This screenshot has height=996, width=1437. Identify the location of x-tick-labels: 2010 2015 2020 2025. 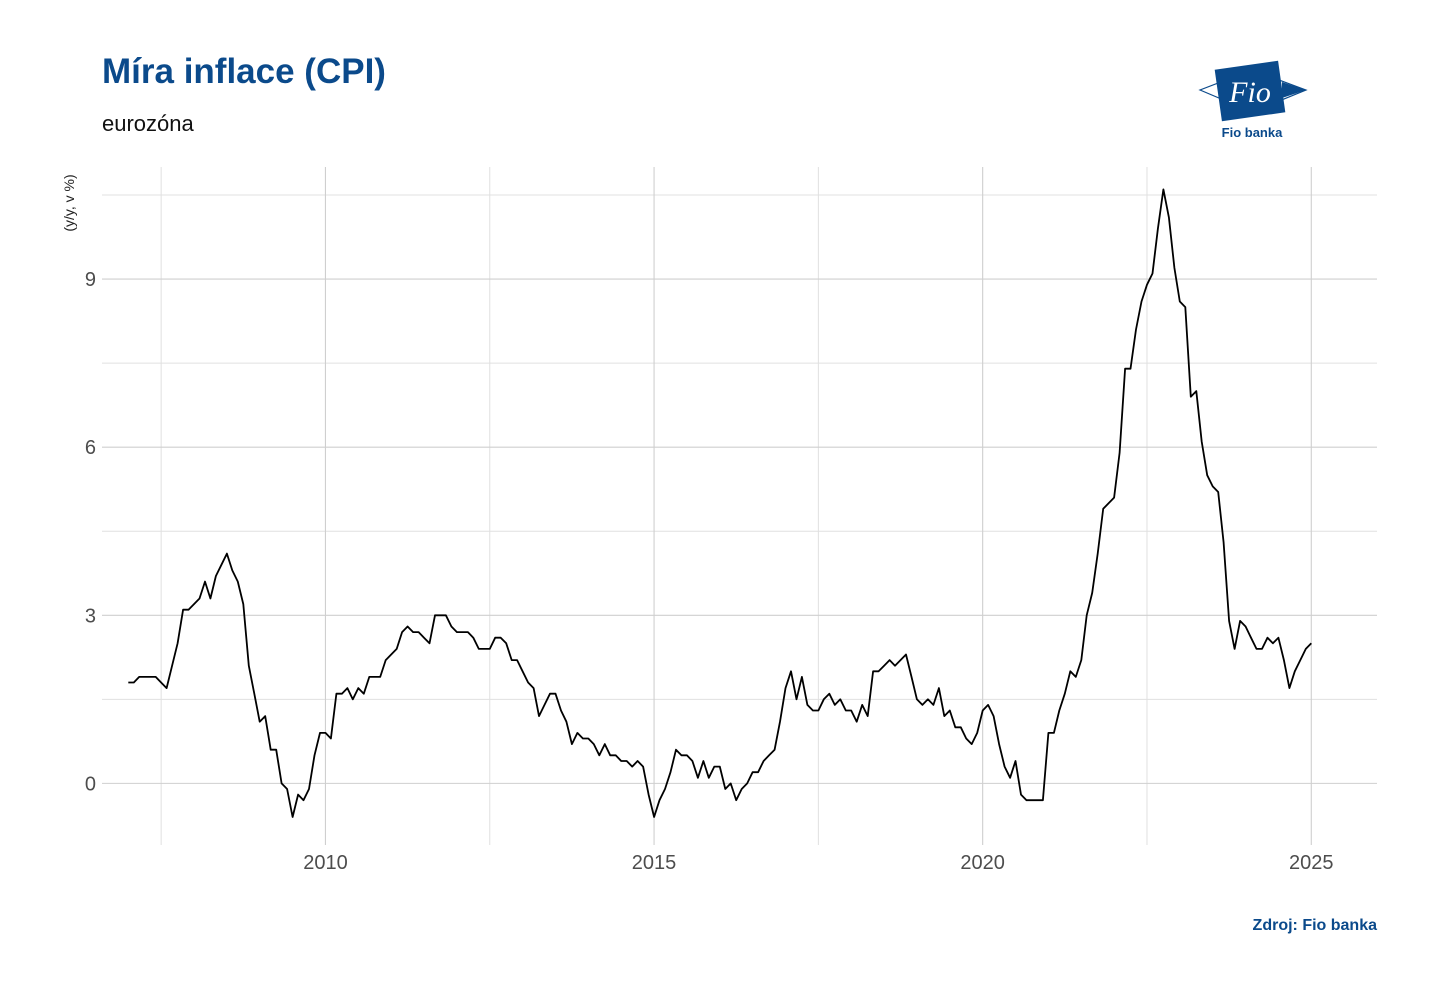
(818, 863).